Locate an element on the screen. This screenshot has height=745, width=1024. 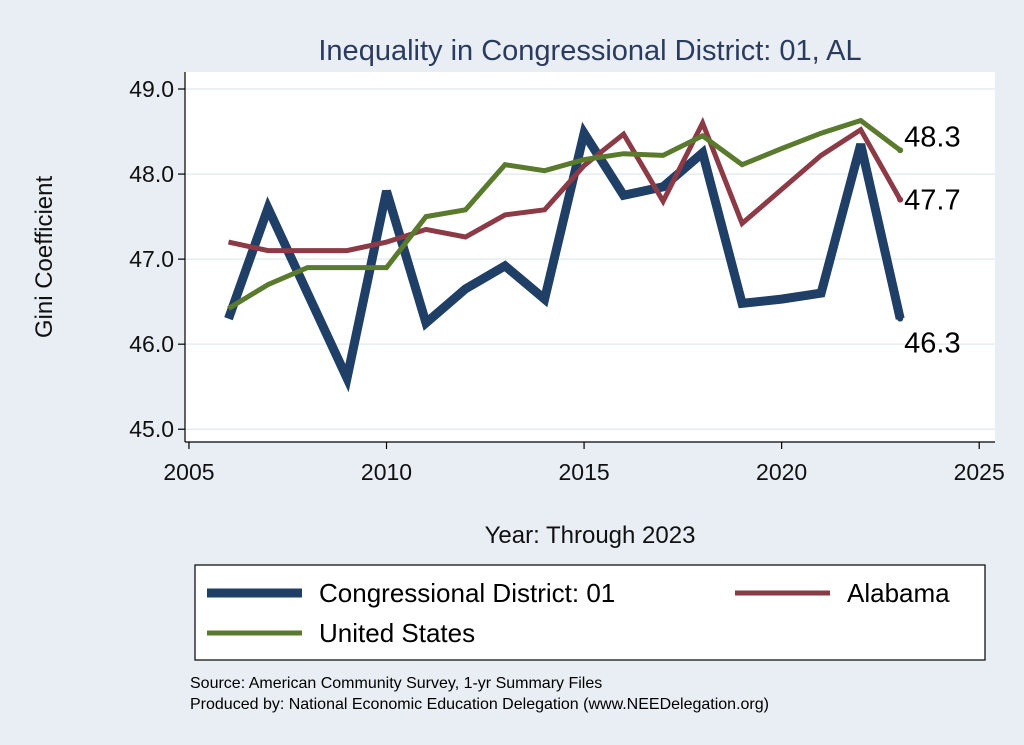
x-axis-label: Year: Through 2023 is located at coordinates (590, 535).